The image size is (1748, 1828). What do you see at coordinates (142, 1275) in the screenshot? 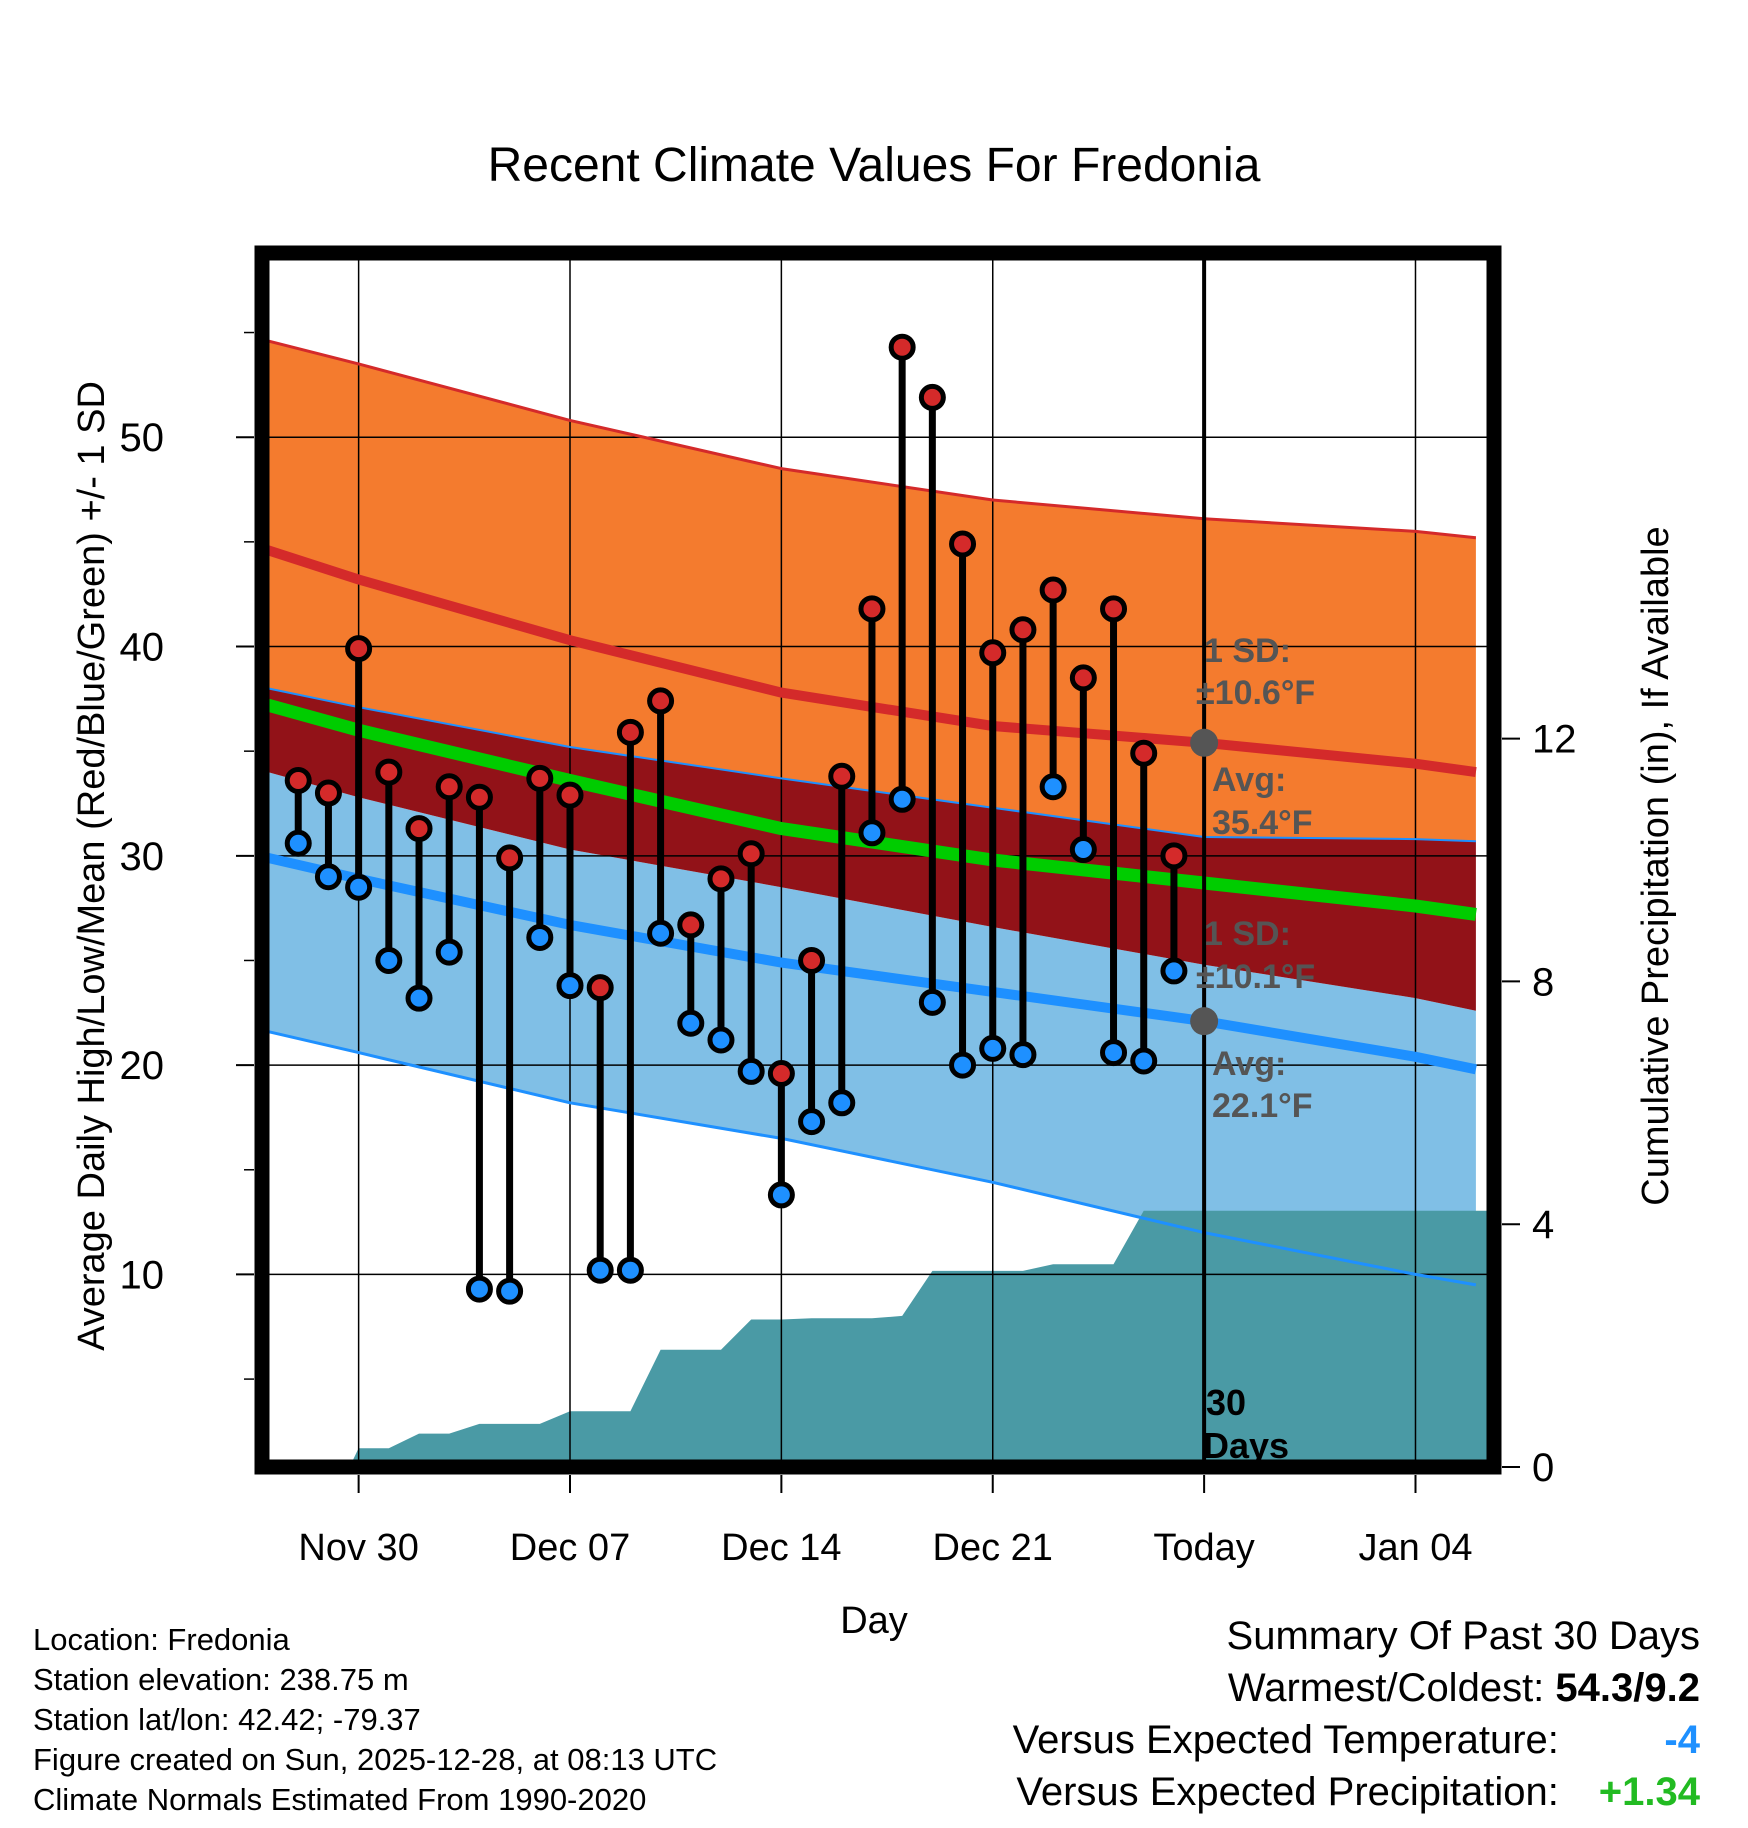
I see `y-tick-label-left: 10` at bounding box center [142, 1275].